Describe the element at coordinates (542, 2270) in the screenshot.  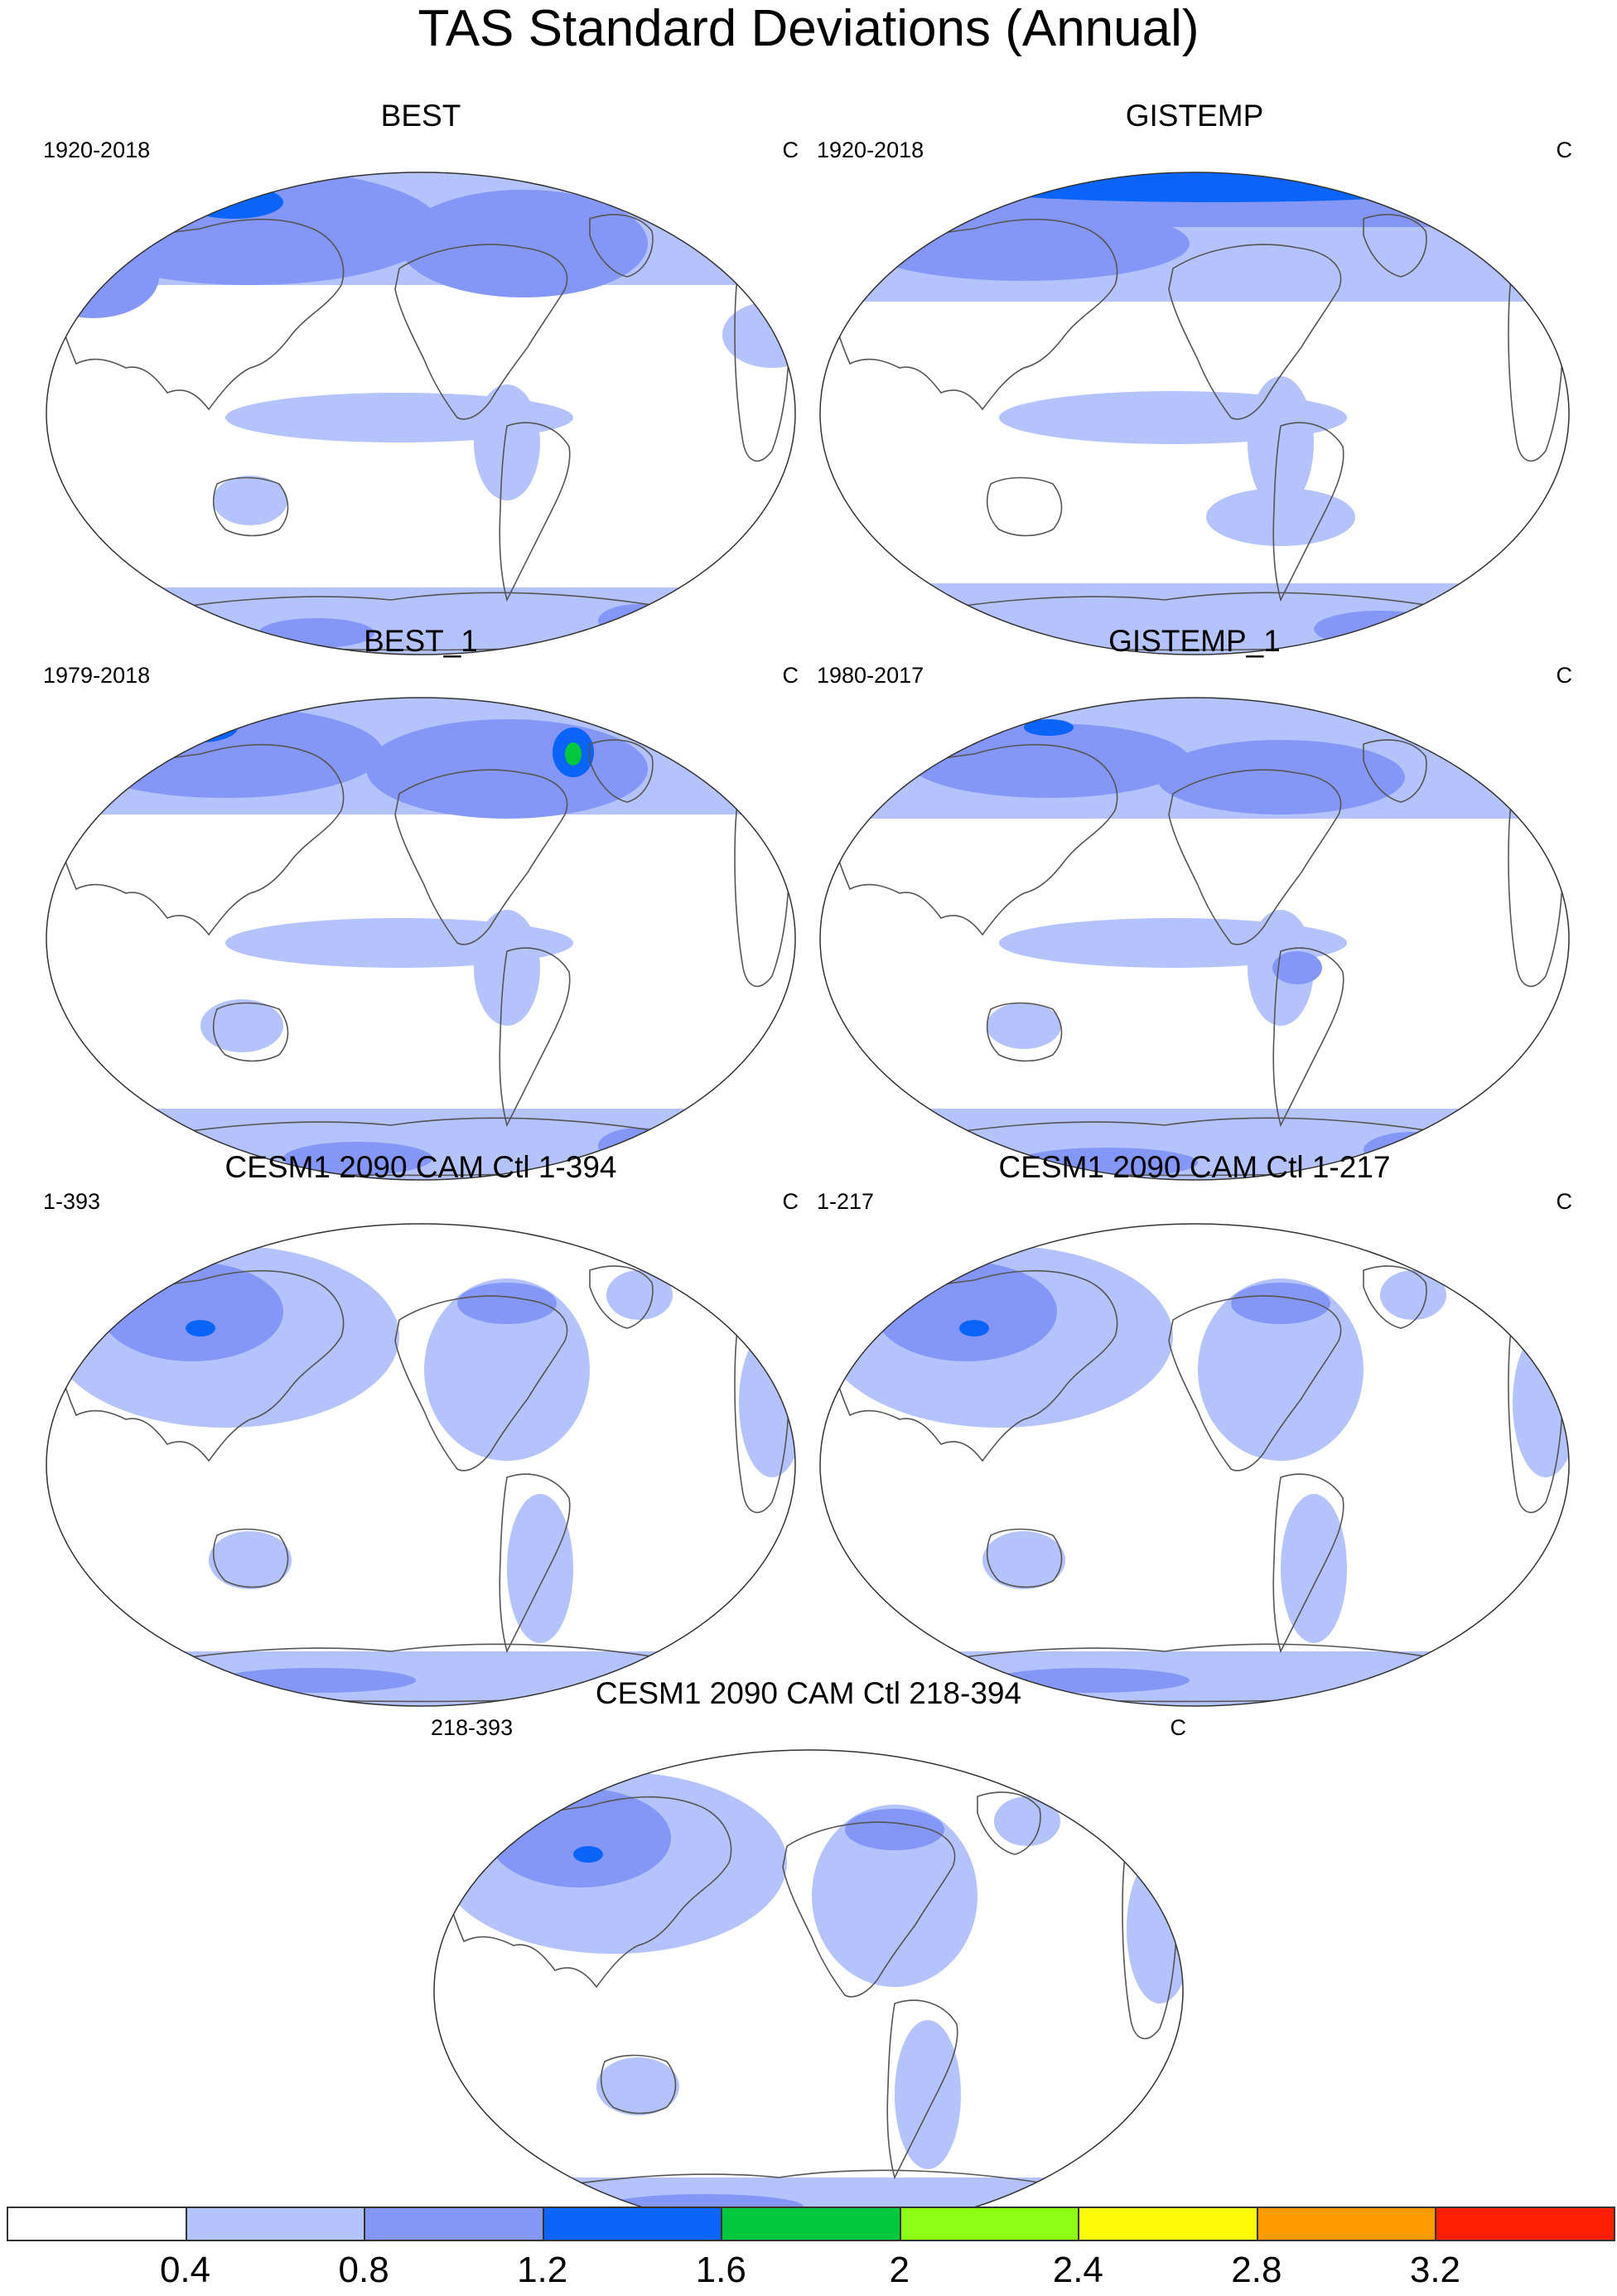
I see `colorbar-tick-label: 1.2` at that location.